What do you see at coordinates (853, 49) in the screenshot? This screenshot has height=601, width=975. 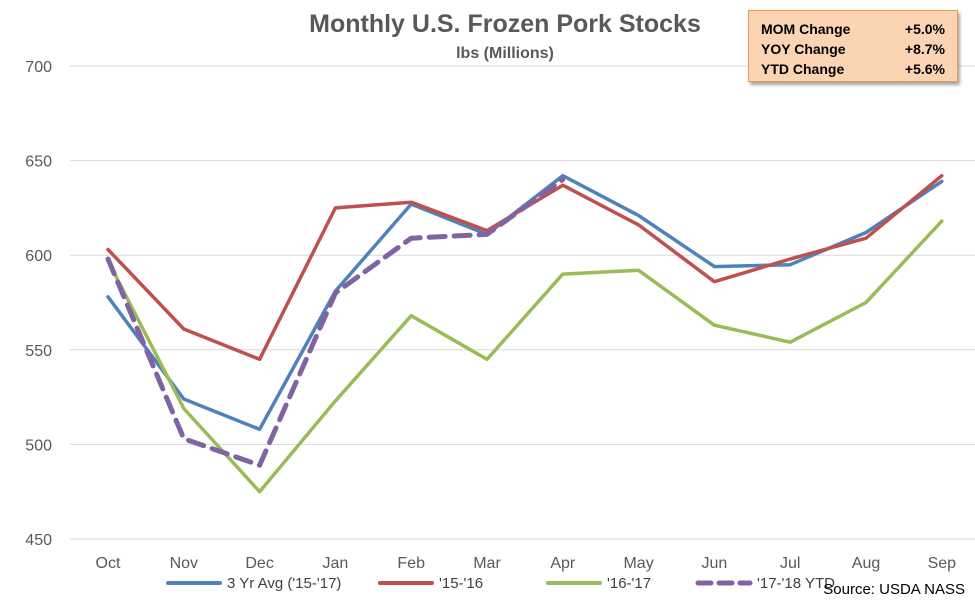 I see `stat-row-yoy: YOY Change +8.7%` at bounding box center [853, 49].